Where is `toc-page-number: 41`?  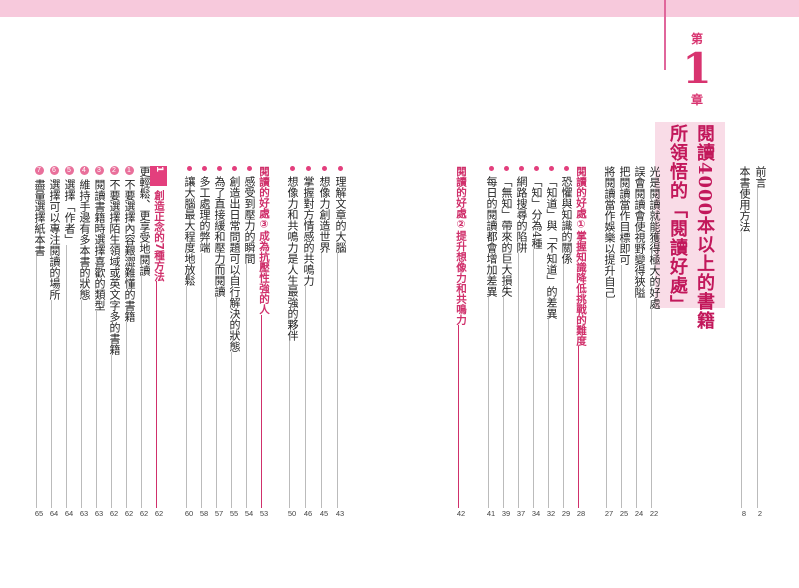 toc-page-number: 41 is located at coordinates (491, 513).